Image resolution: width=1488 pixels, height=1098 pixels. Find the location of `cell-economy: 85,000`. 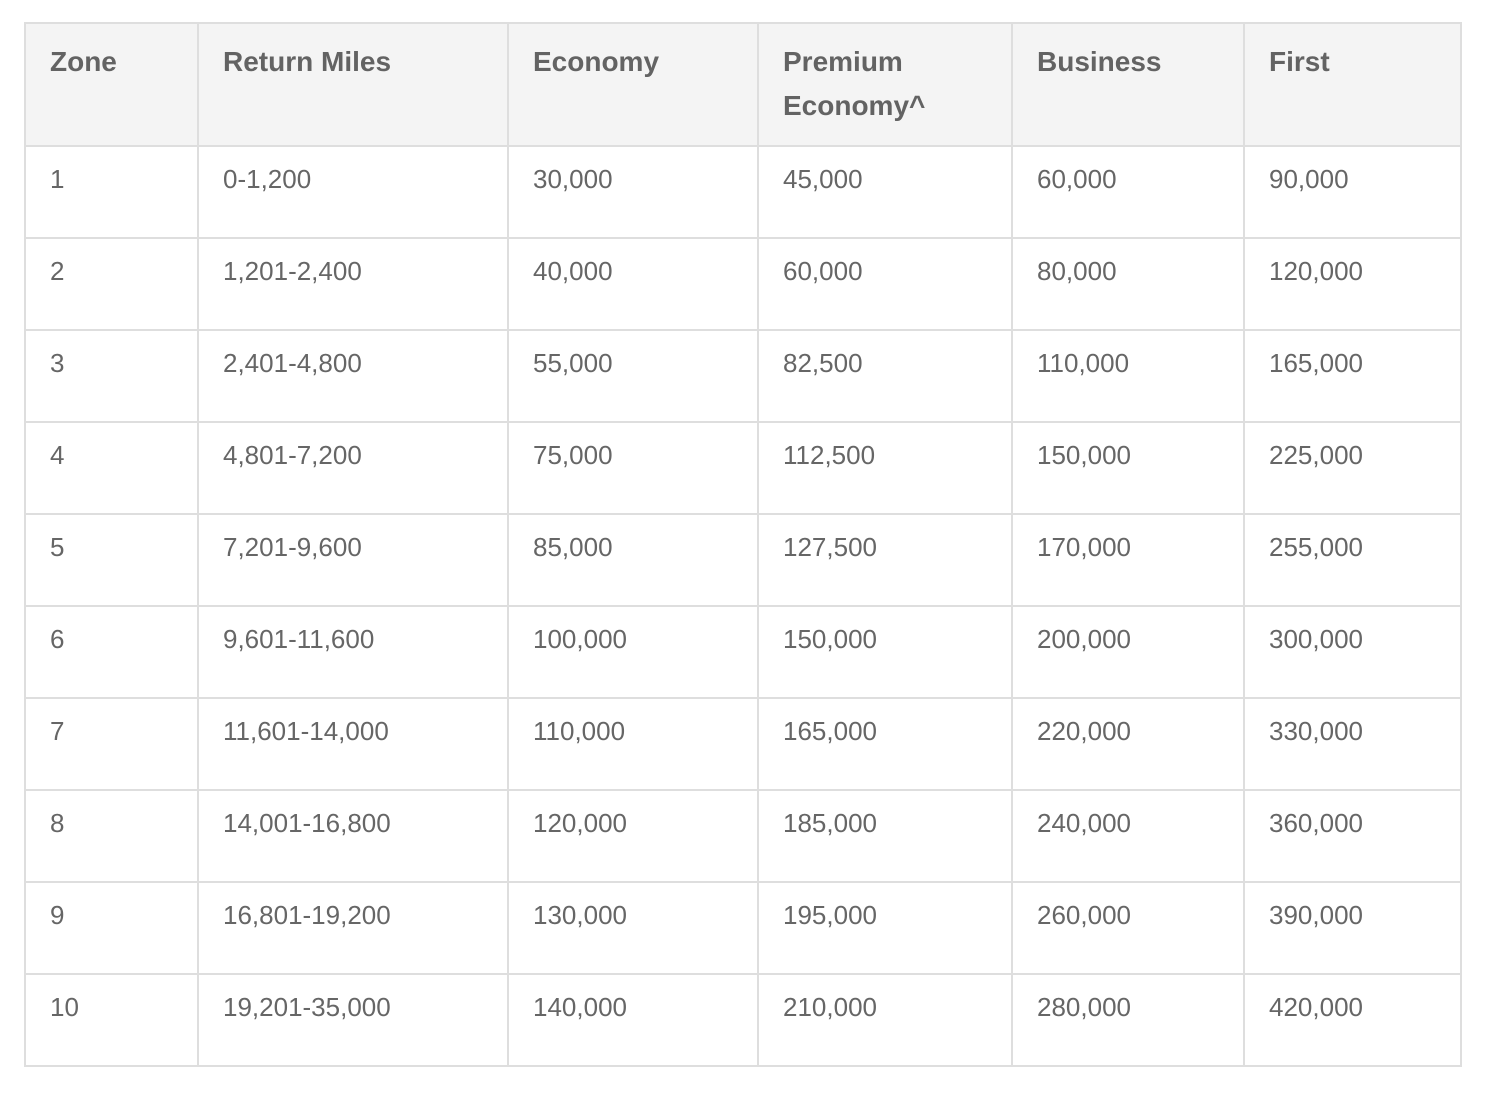

cell-economy: 85,000 is located at coordinates (633, 560).